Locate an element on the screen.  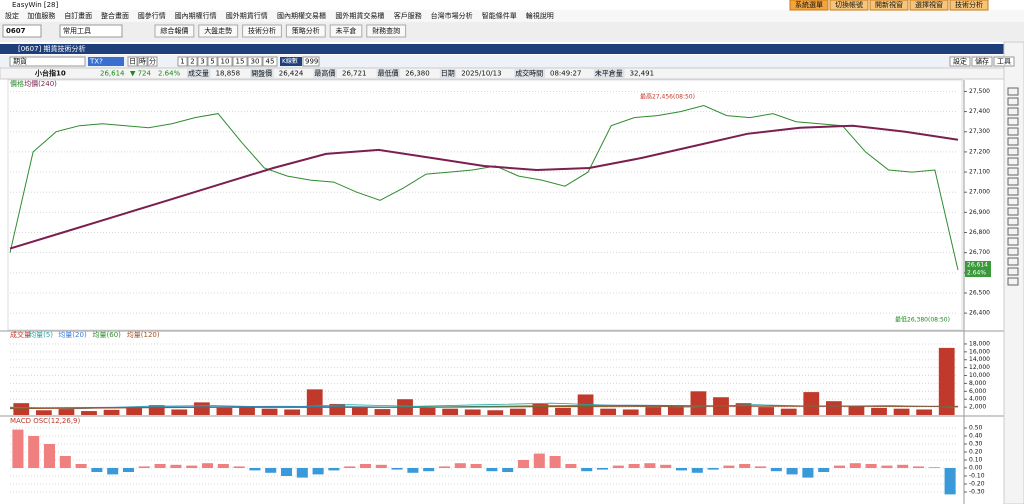
menu-item: 台灣市場分析 is located at coordinates (452, 15).